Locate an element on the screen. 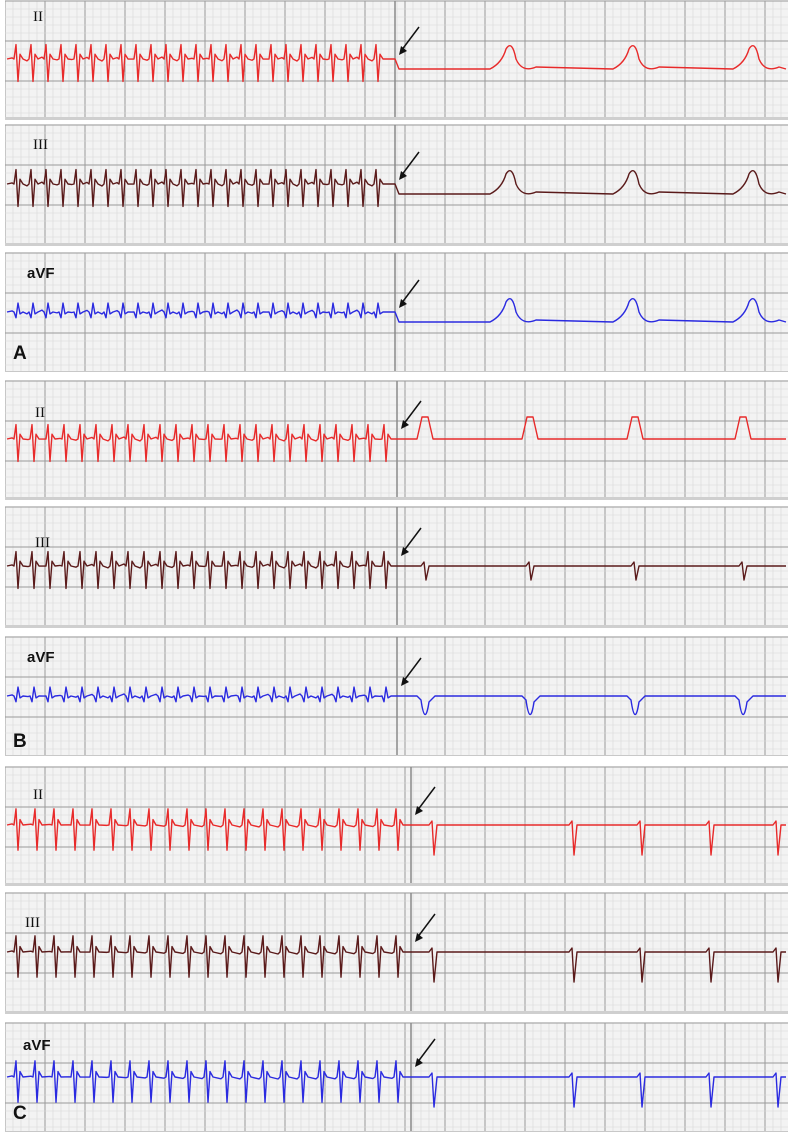 This screenshot has width=793, height=1134. ecg-strip-c-lead-iii: III is located at coordinates (396, 953).